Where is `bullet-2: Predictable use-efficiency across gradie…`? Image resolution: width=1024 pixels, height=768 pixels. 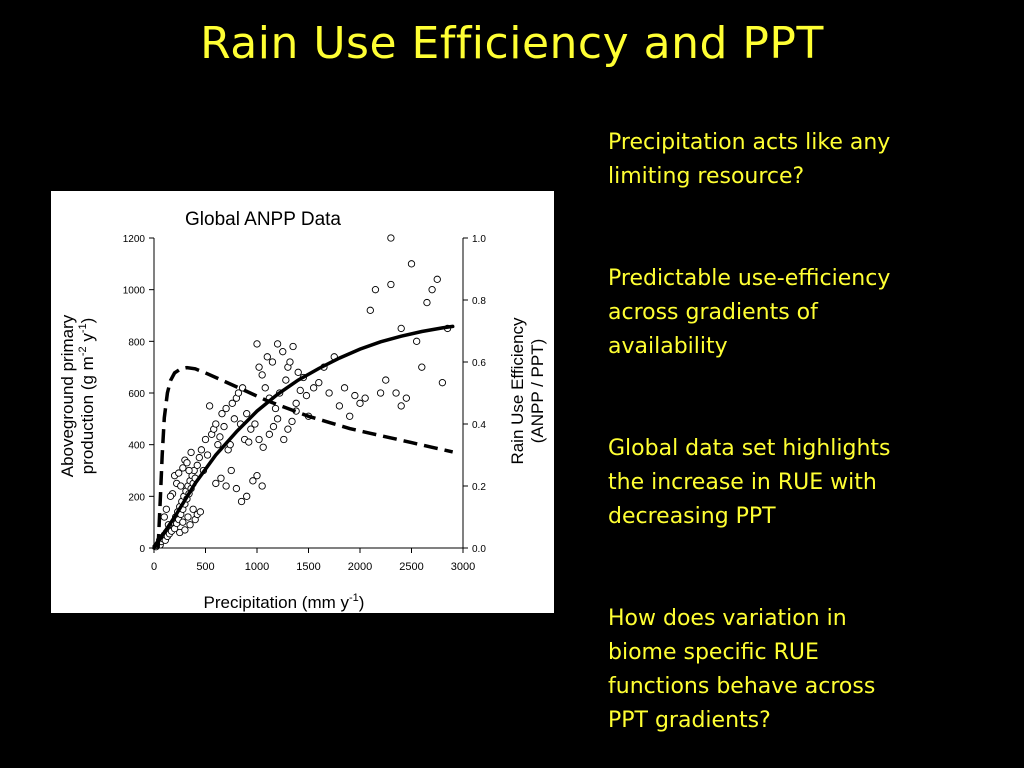
bullet-2: Predictable use-efficiency across gradie… is located at coordinates (808, 313).